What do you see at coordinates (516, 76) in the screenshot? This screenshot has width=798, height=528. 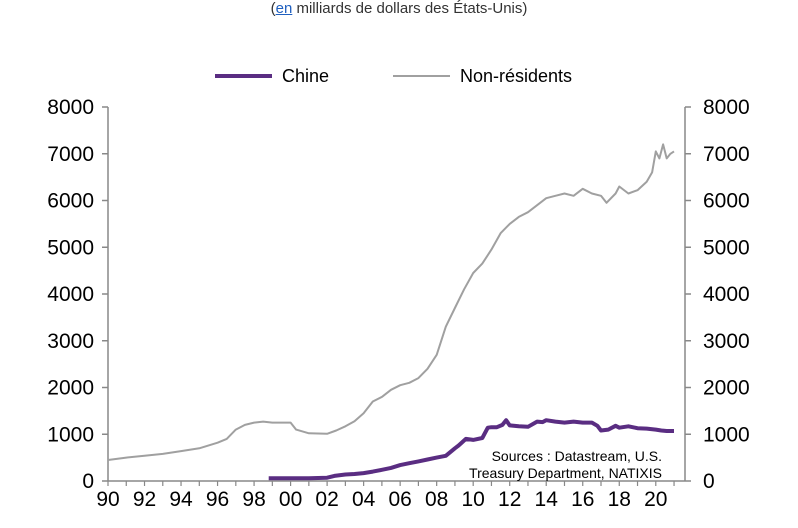 I see `legend-label-non-residents: Non-résidents` at bounding box center [516, 76].